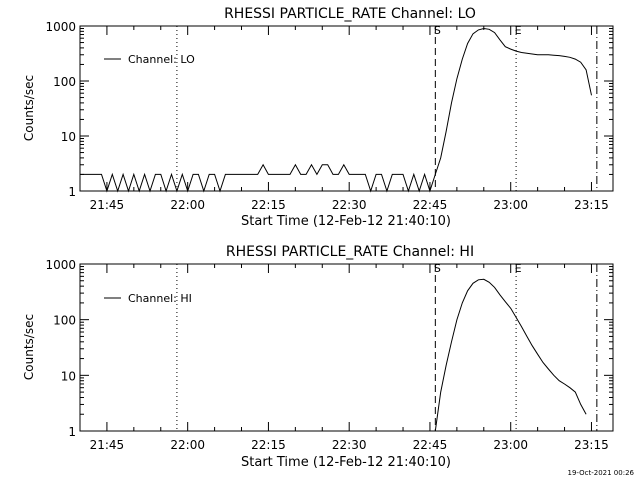  I want to click on series-line, so click(510, 355).